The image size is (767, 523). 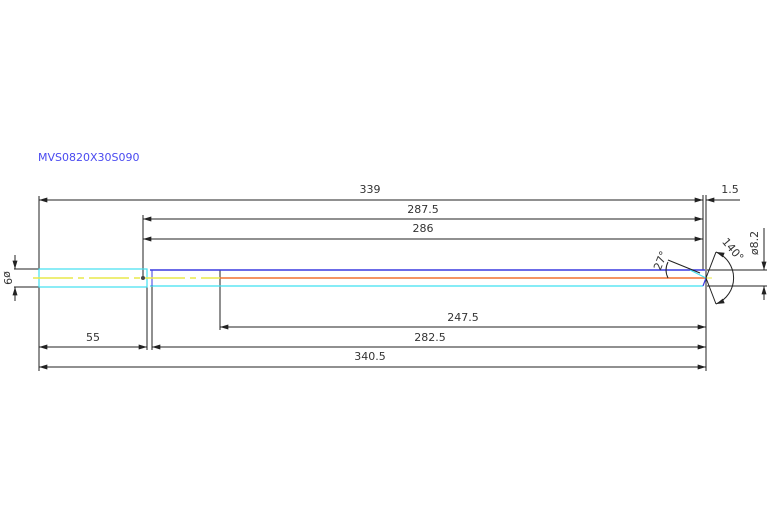 What do you see at coordinates (430, 337) in the screenshot?
I see `dim-282.5: 282.5` at bounding box center [430, 337].